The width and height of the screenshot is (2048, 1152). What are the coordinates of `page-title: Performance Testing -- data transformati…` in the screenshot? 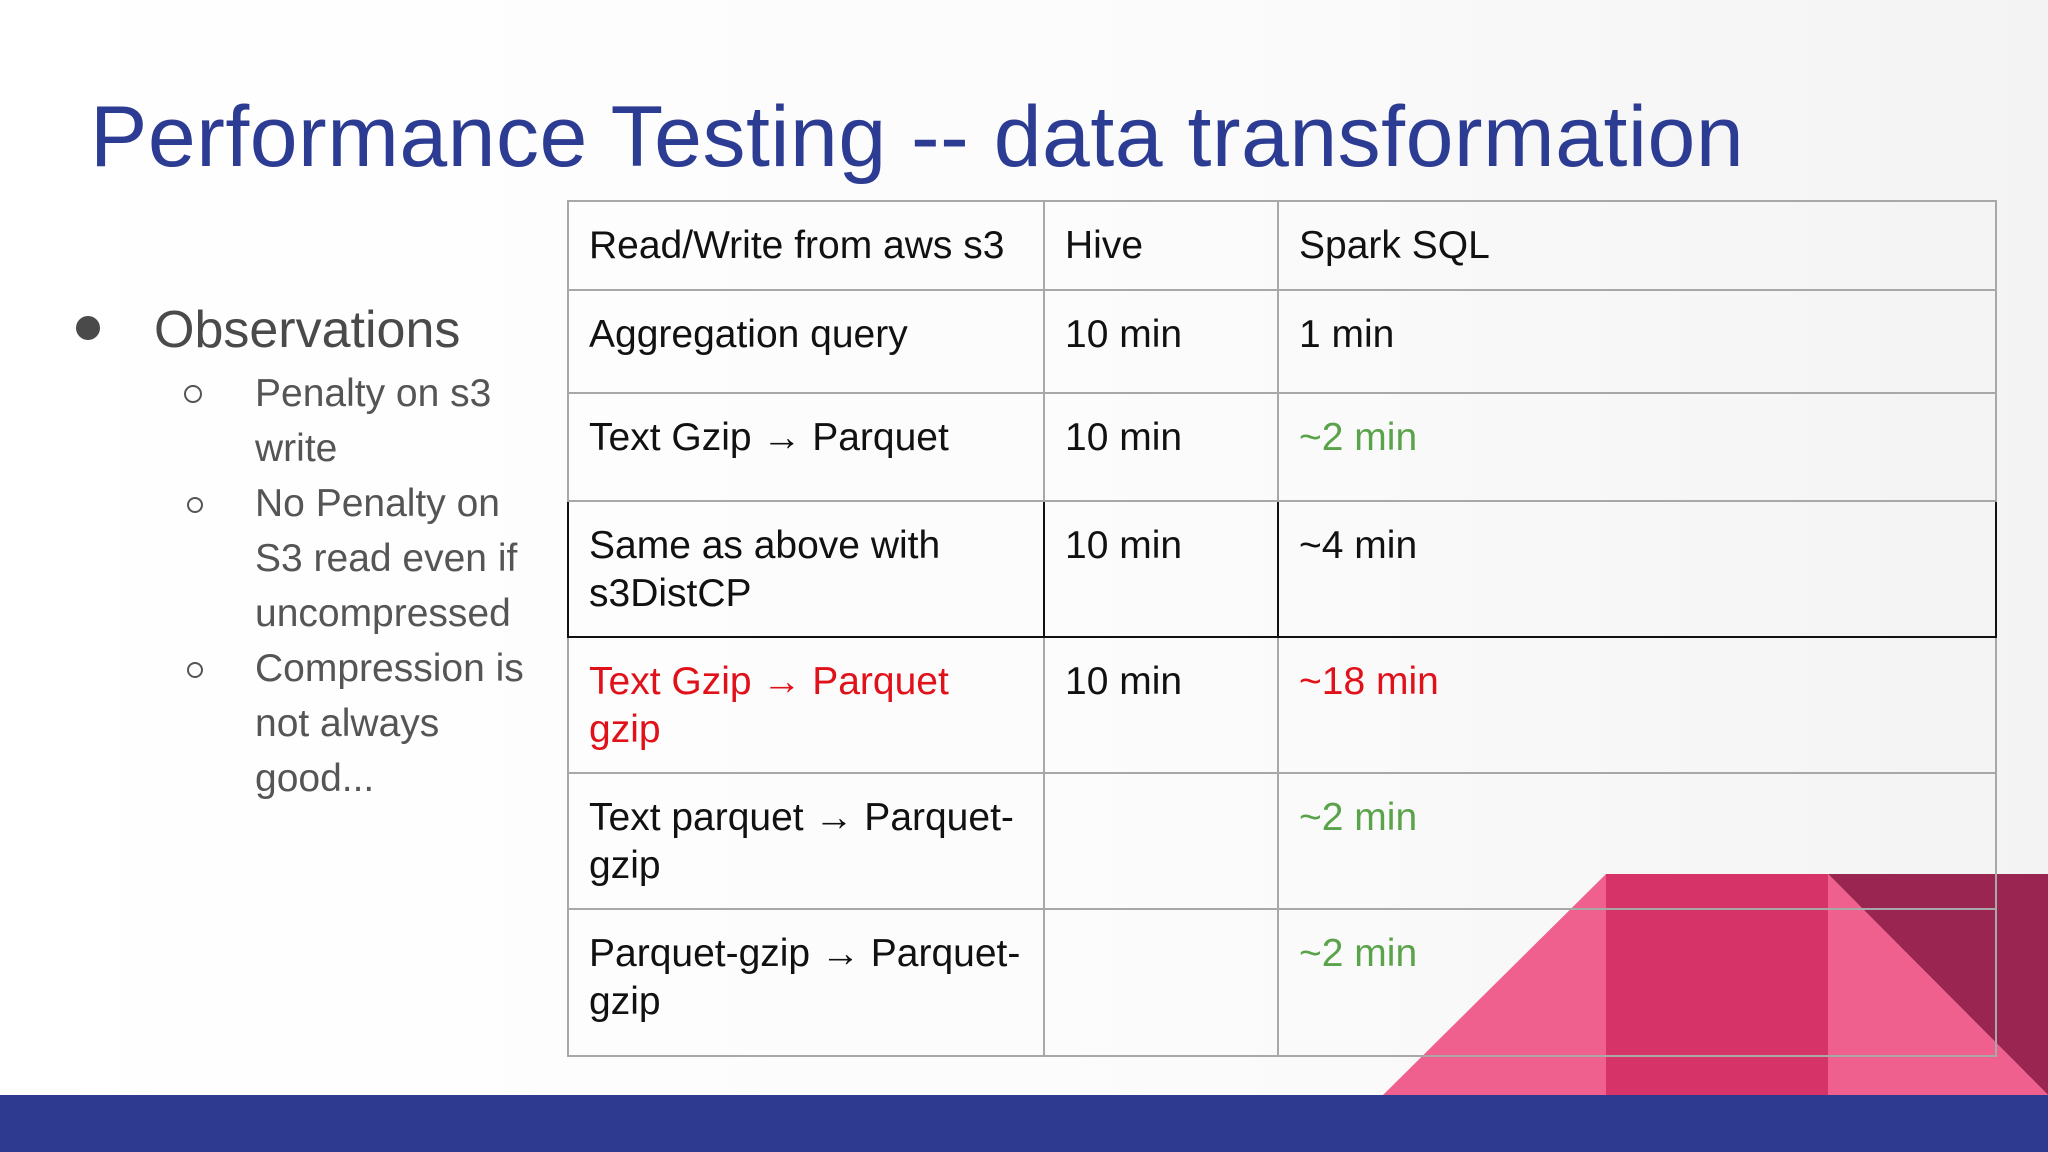 It's located at (917, 137).